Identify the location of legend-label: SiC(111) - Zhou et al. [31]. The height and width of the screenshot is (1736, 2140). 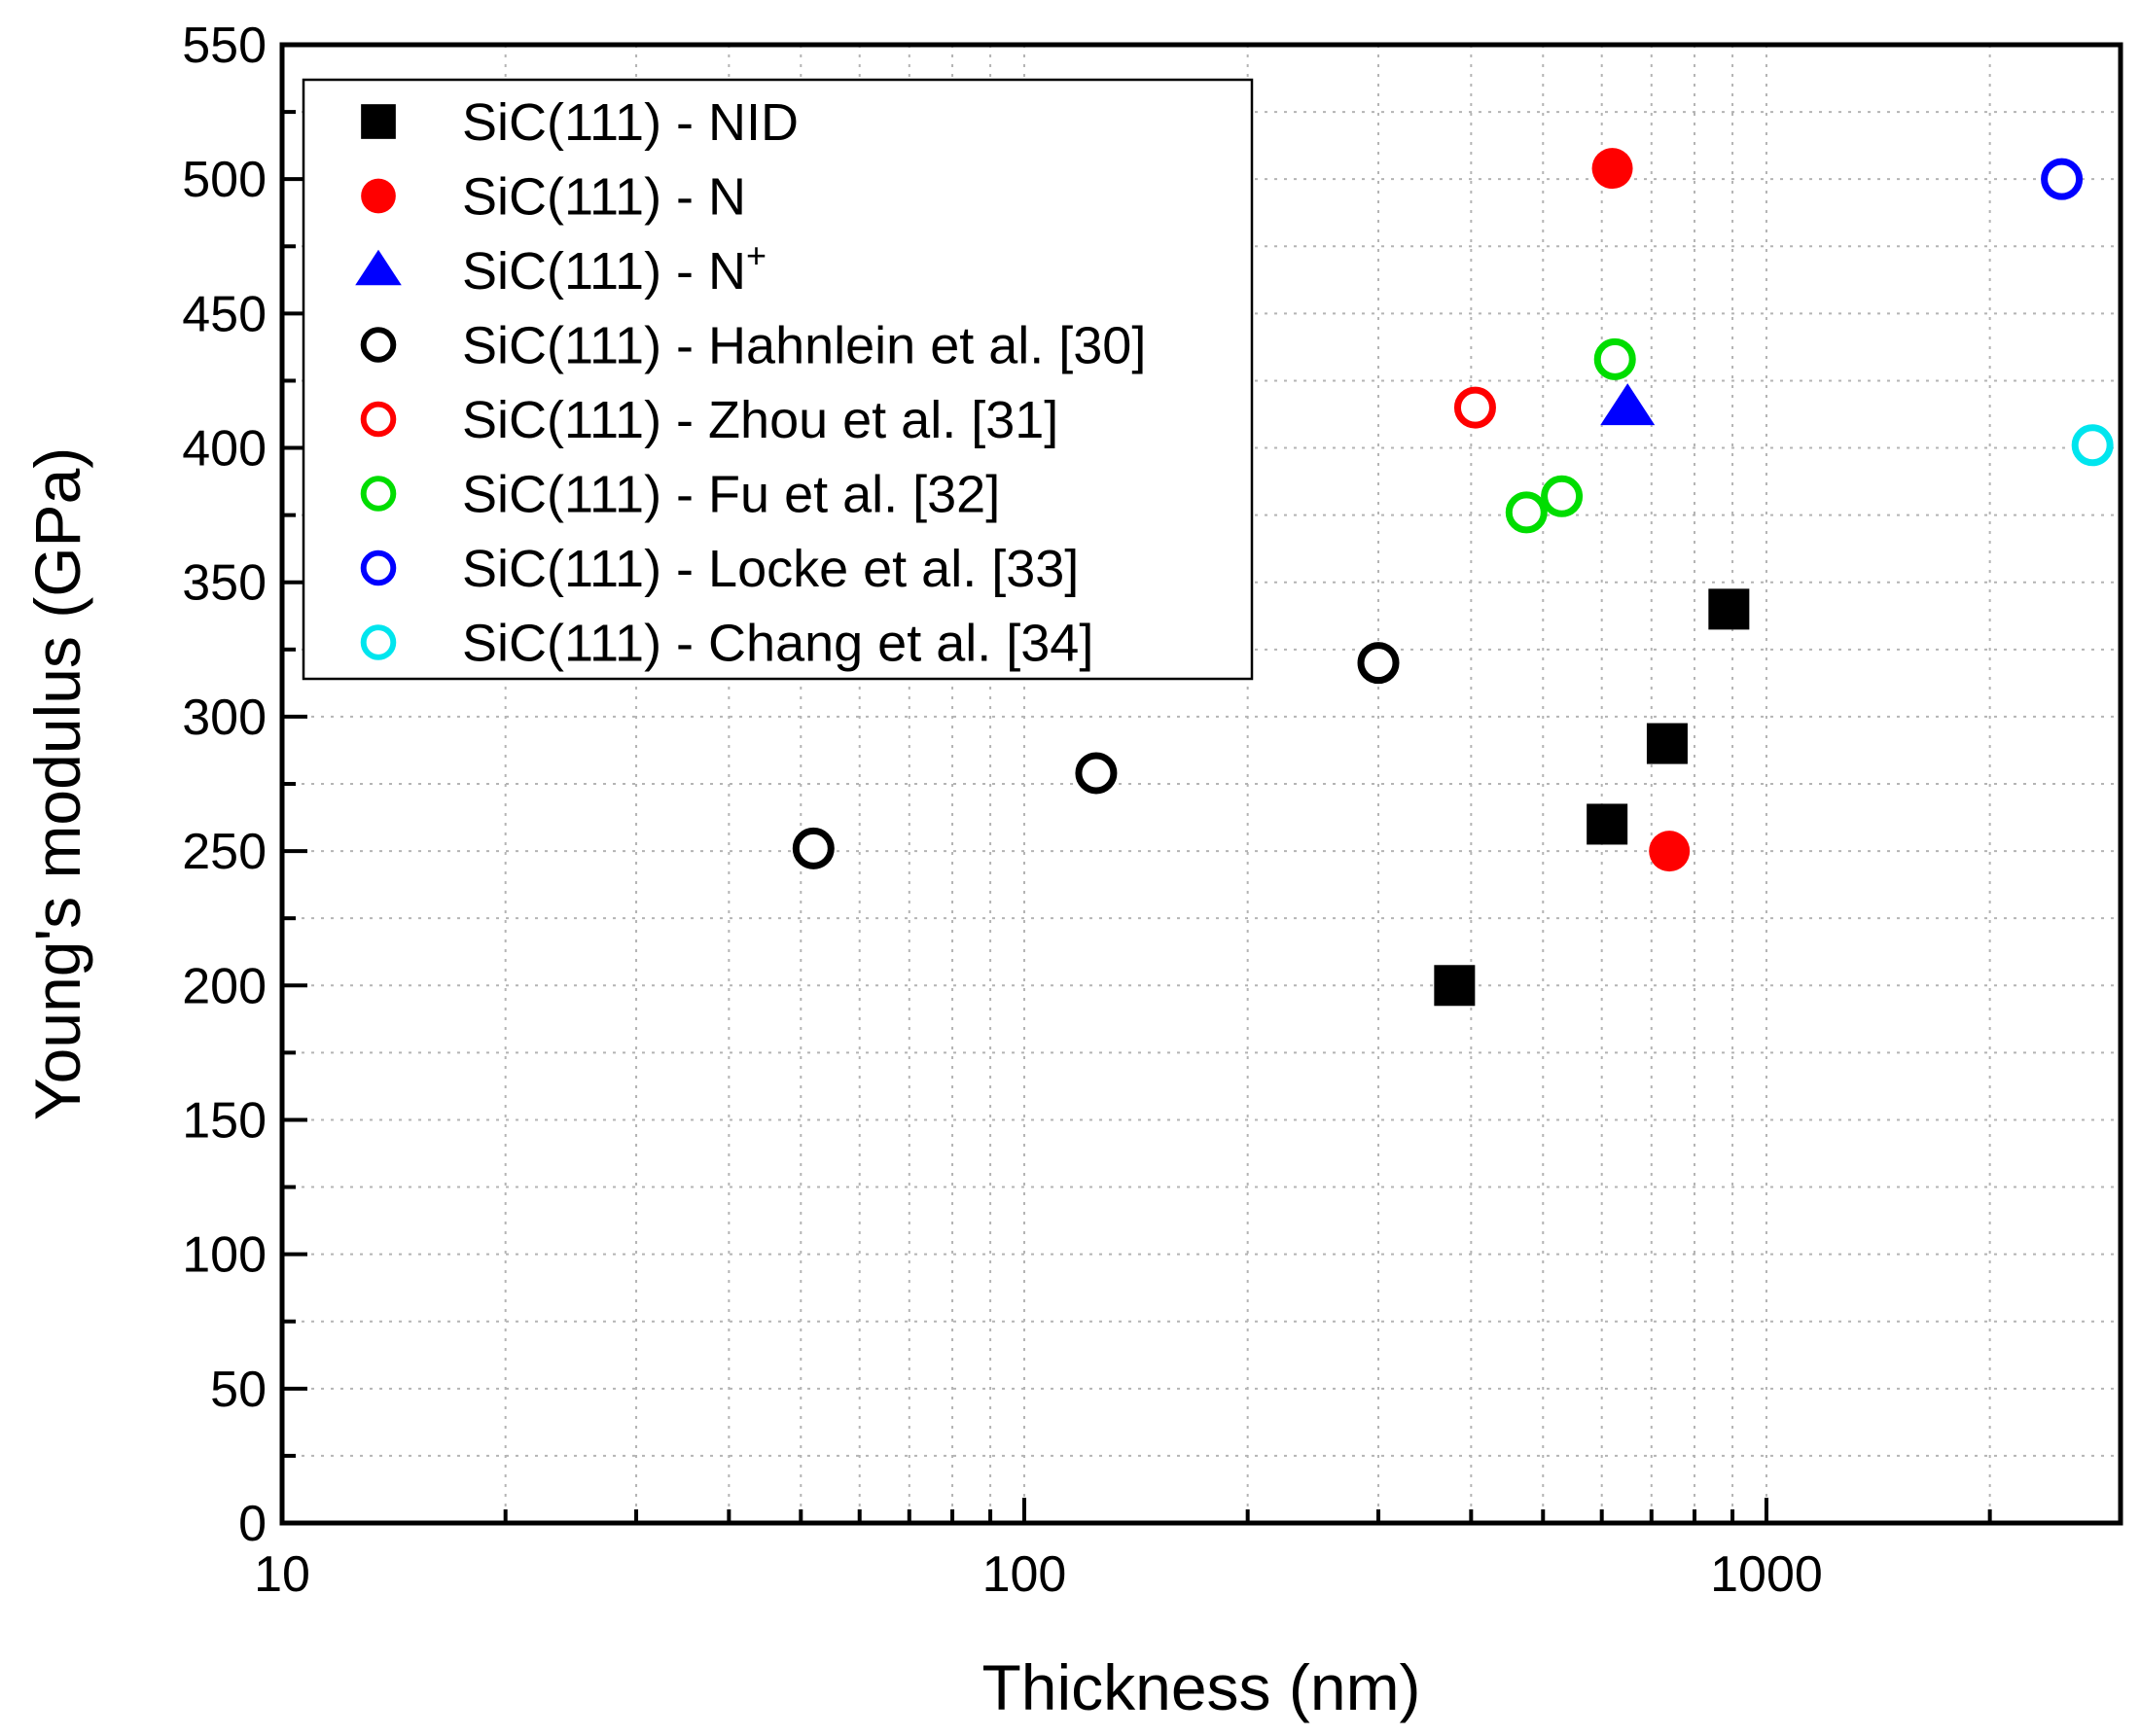
(760, 420).